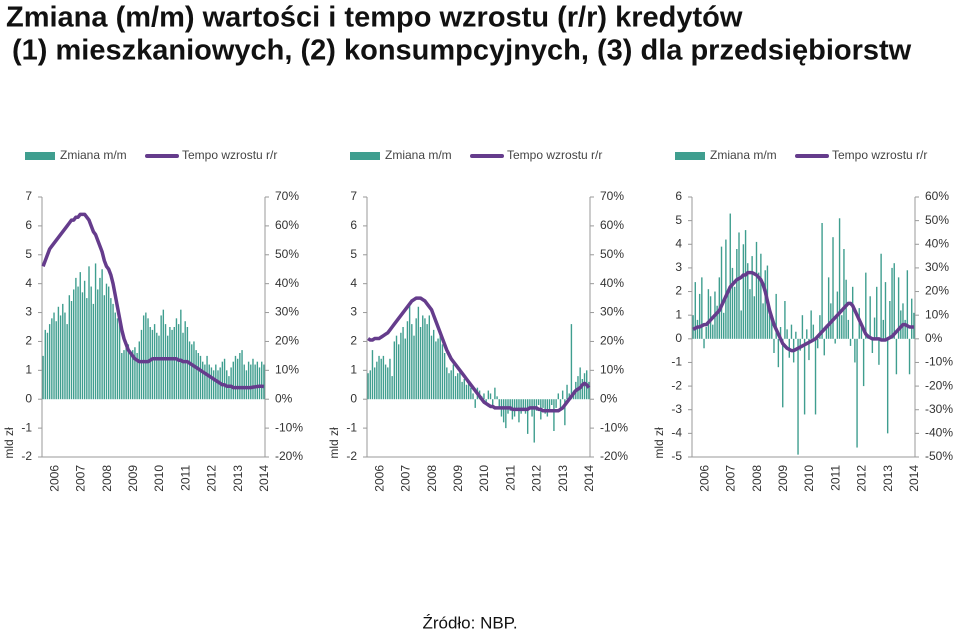 Image resolution: width=960 pixels, height=633 pixels. Describe the element at coordinates (612, 312) in the screenshot. I see `y2-tick-label: 30%` at that location.